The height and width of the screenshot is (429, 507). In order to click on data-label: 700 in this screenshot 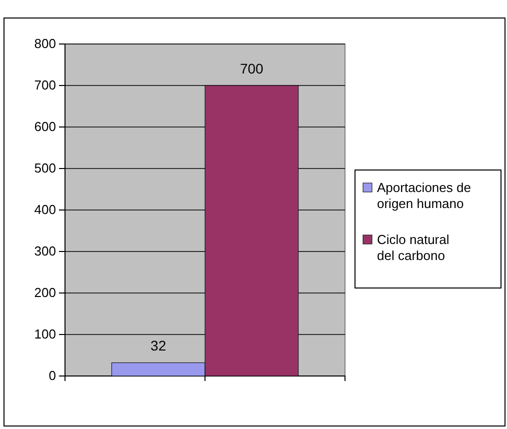, I will do `click(252, 68)`.